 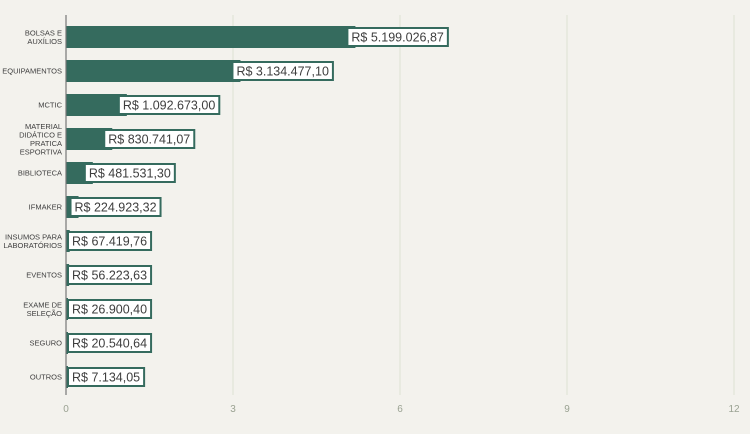 I want to click on value-label: R$ 1.092.673,00, so click(x=169, y=106).